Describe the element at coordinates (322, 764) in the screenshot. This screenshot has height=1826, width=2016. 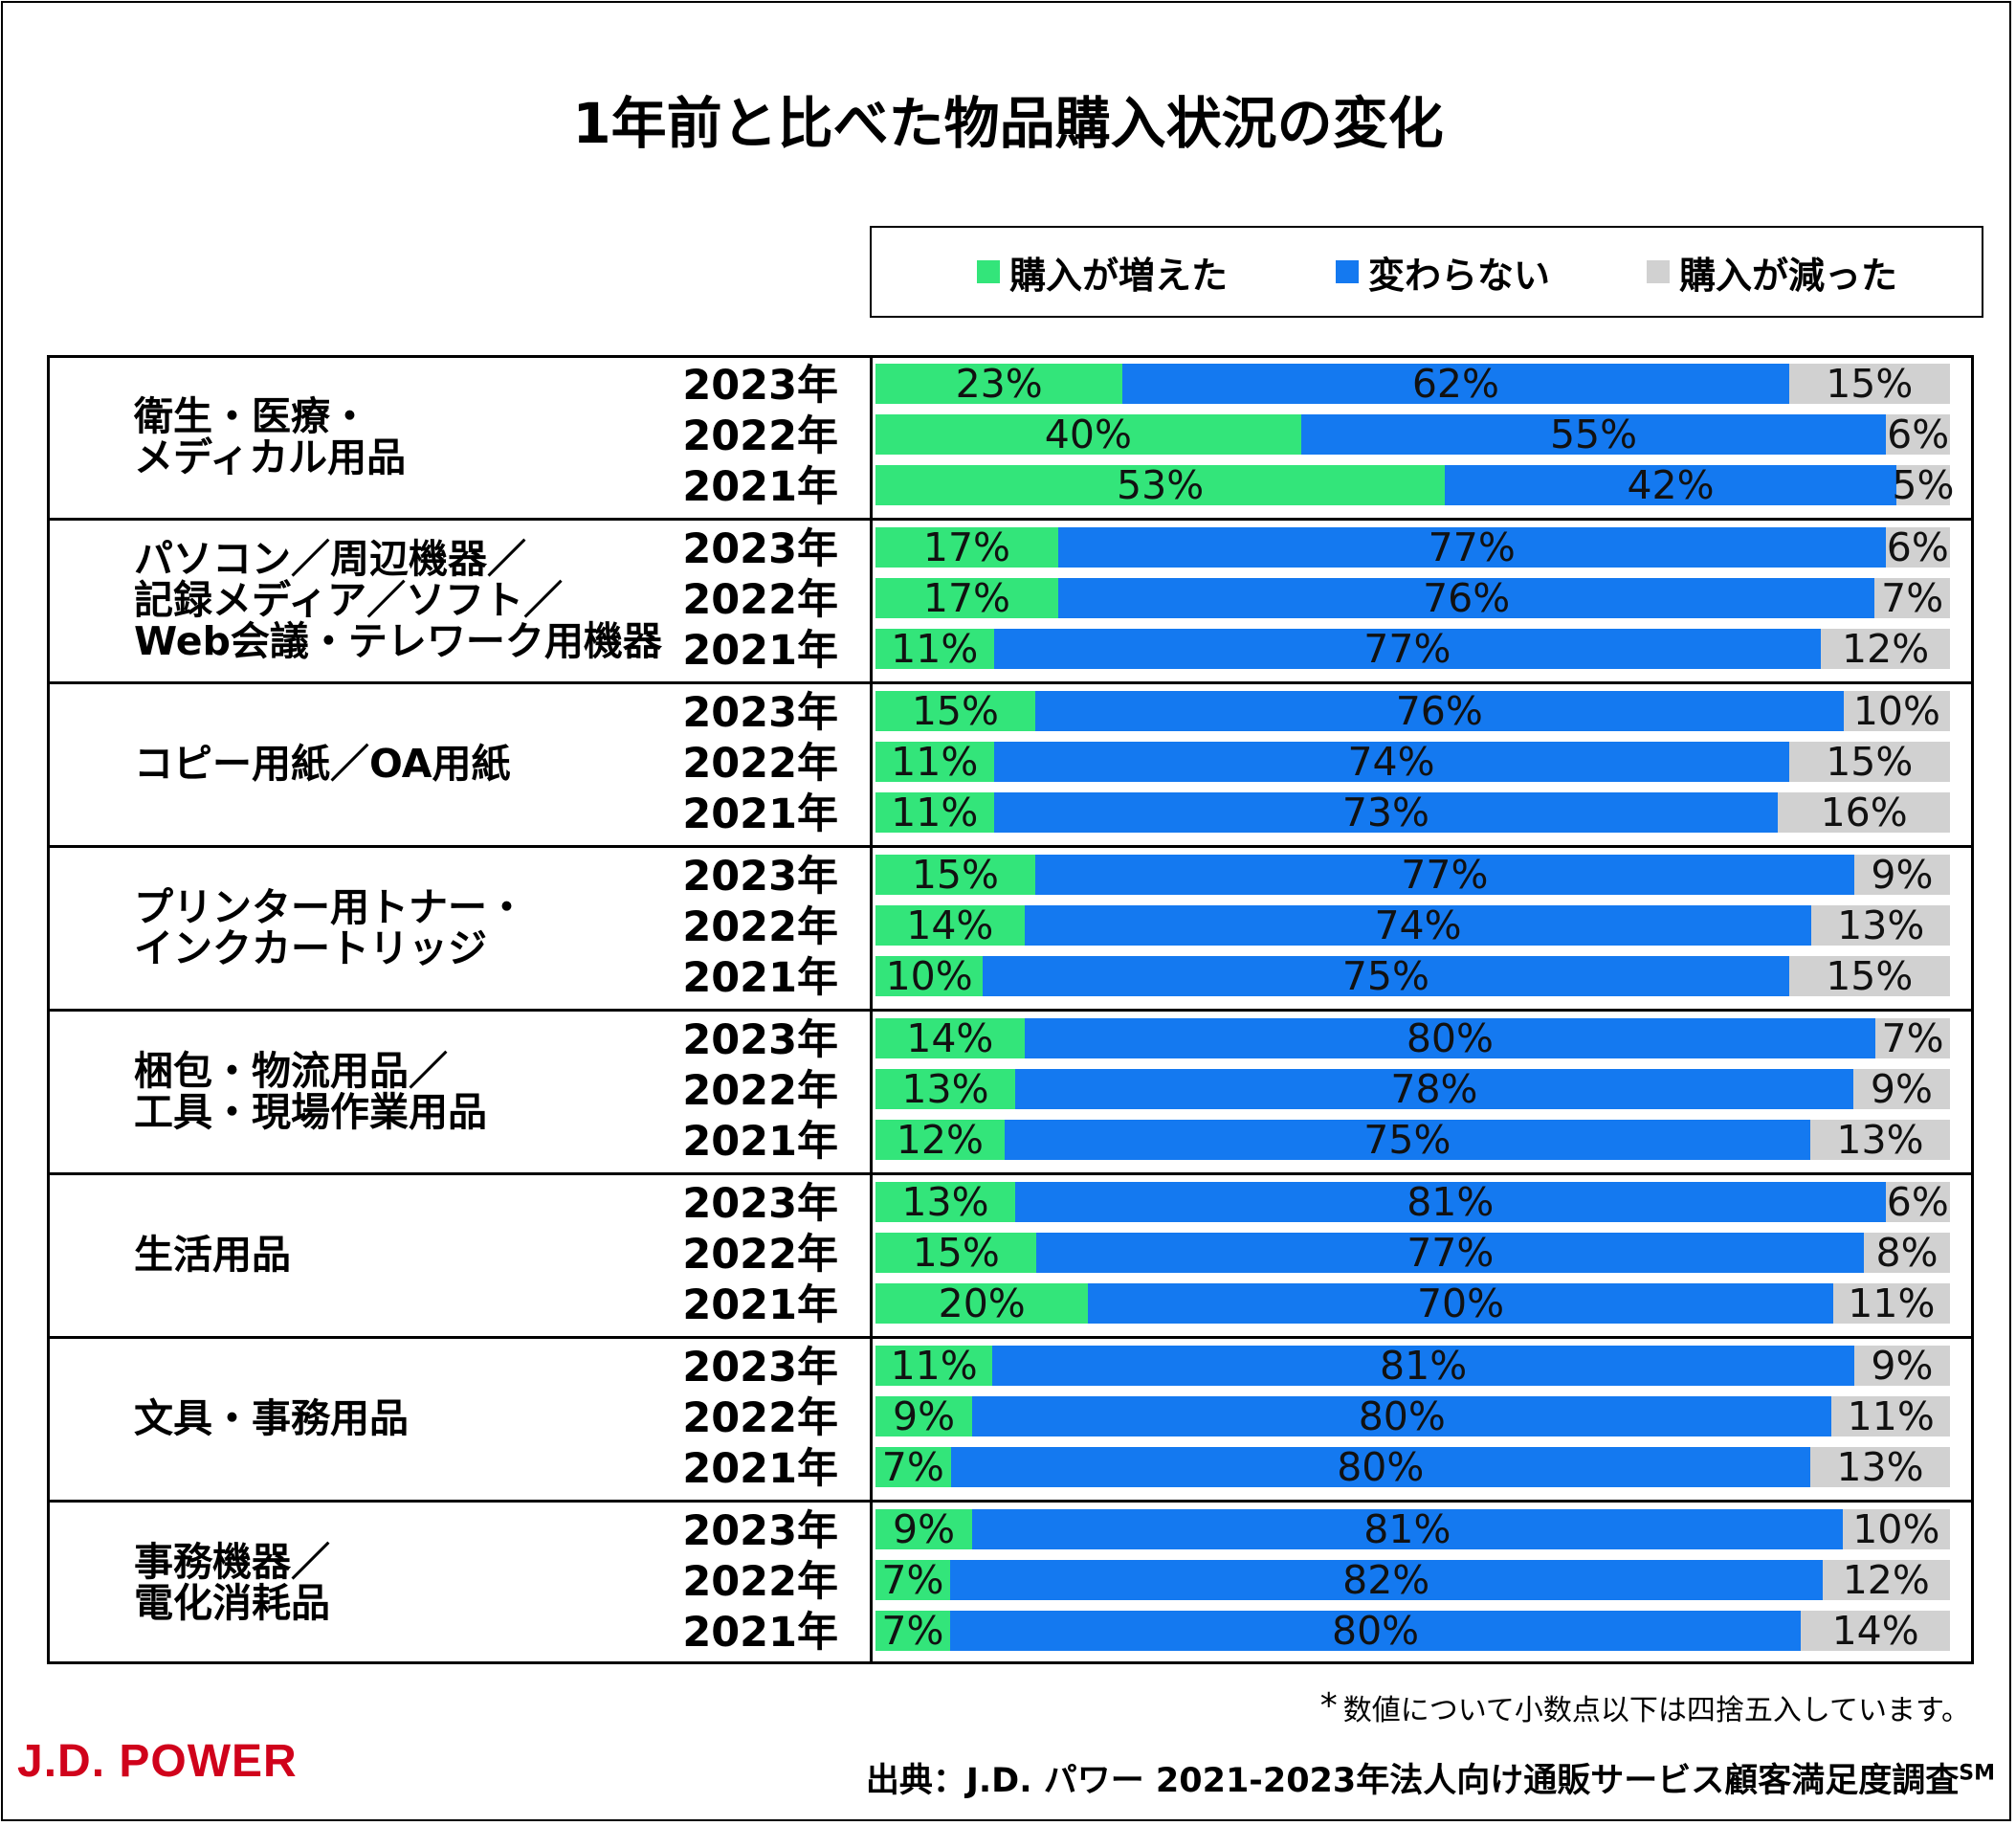
I see `category-label: コピー用紙／OA用紙` at that location.